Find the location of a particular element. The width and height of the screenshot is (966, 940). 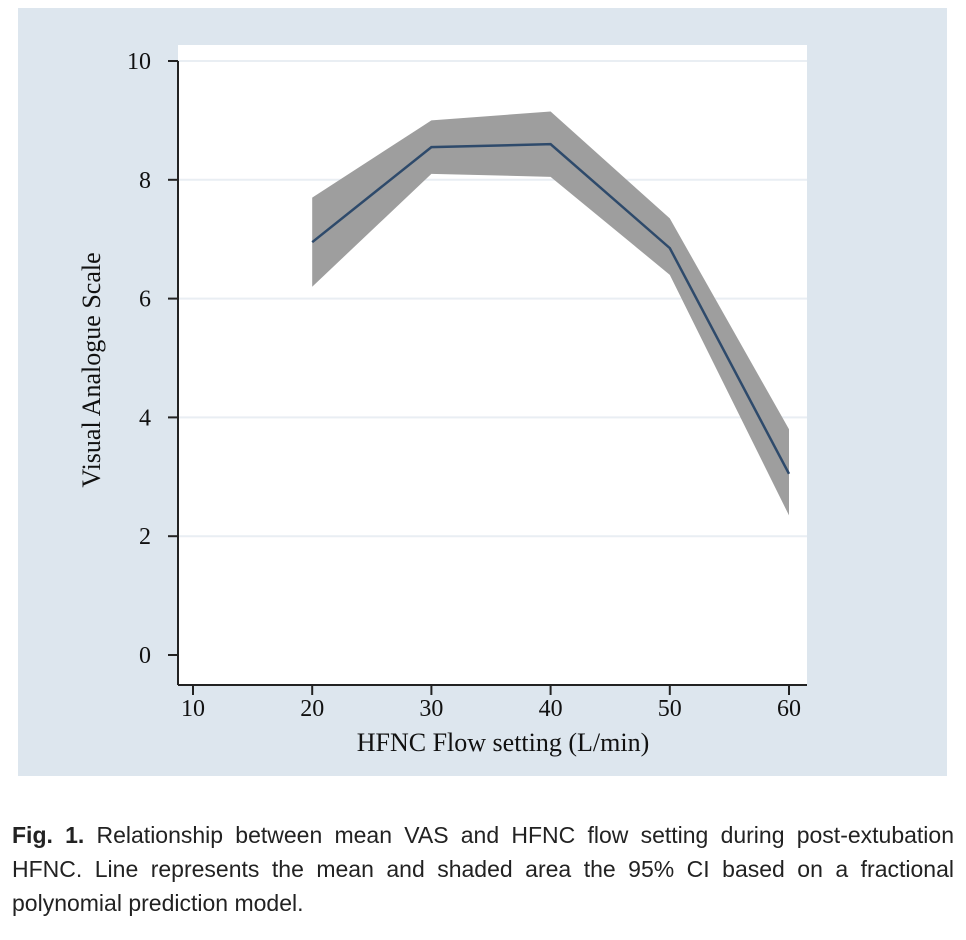

x-tick-label-60: 60 is located at coordinates (789, 709).